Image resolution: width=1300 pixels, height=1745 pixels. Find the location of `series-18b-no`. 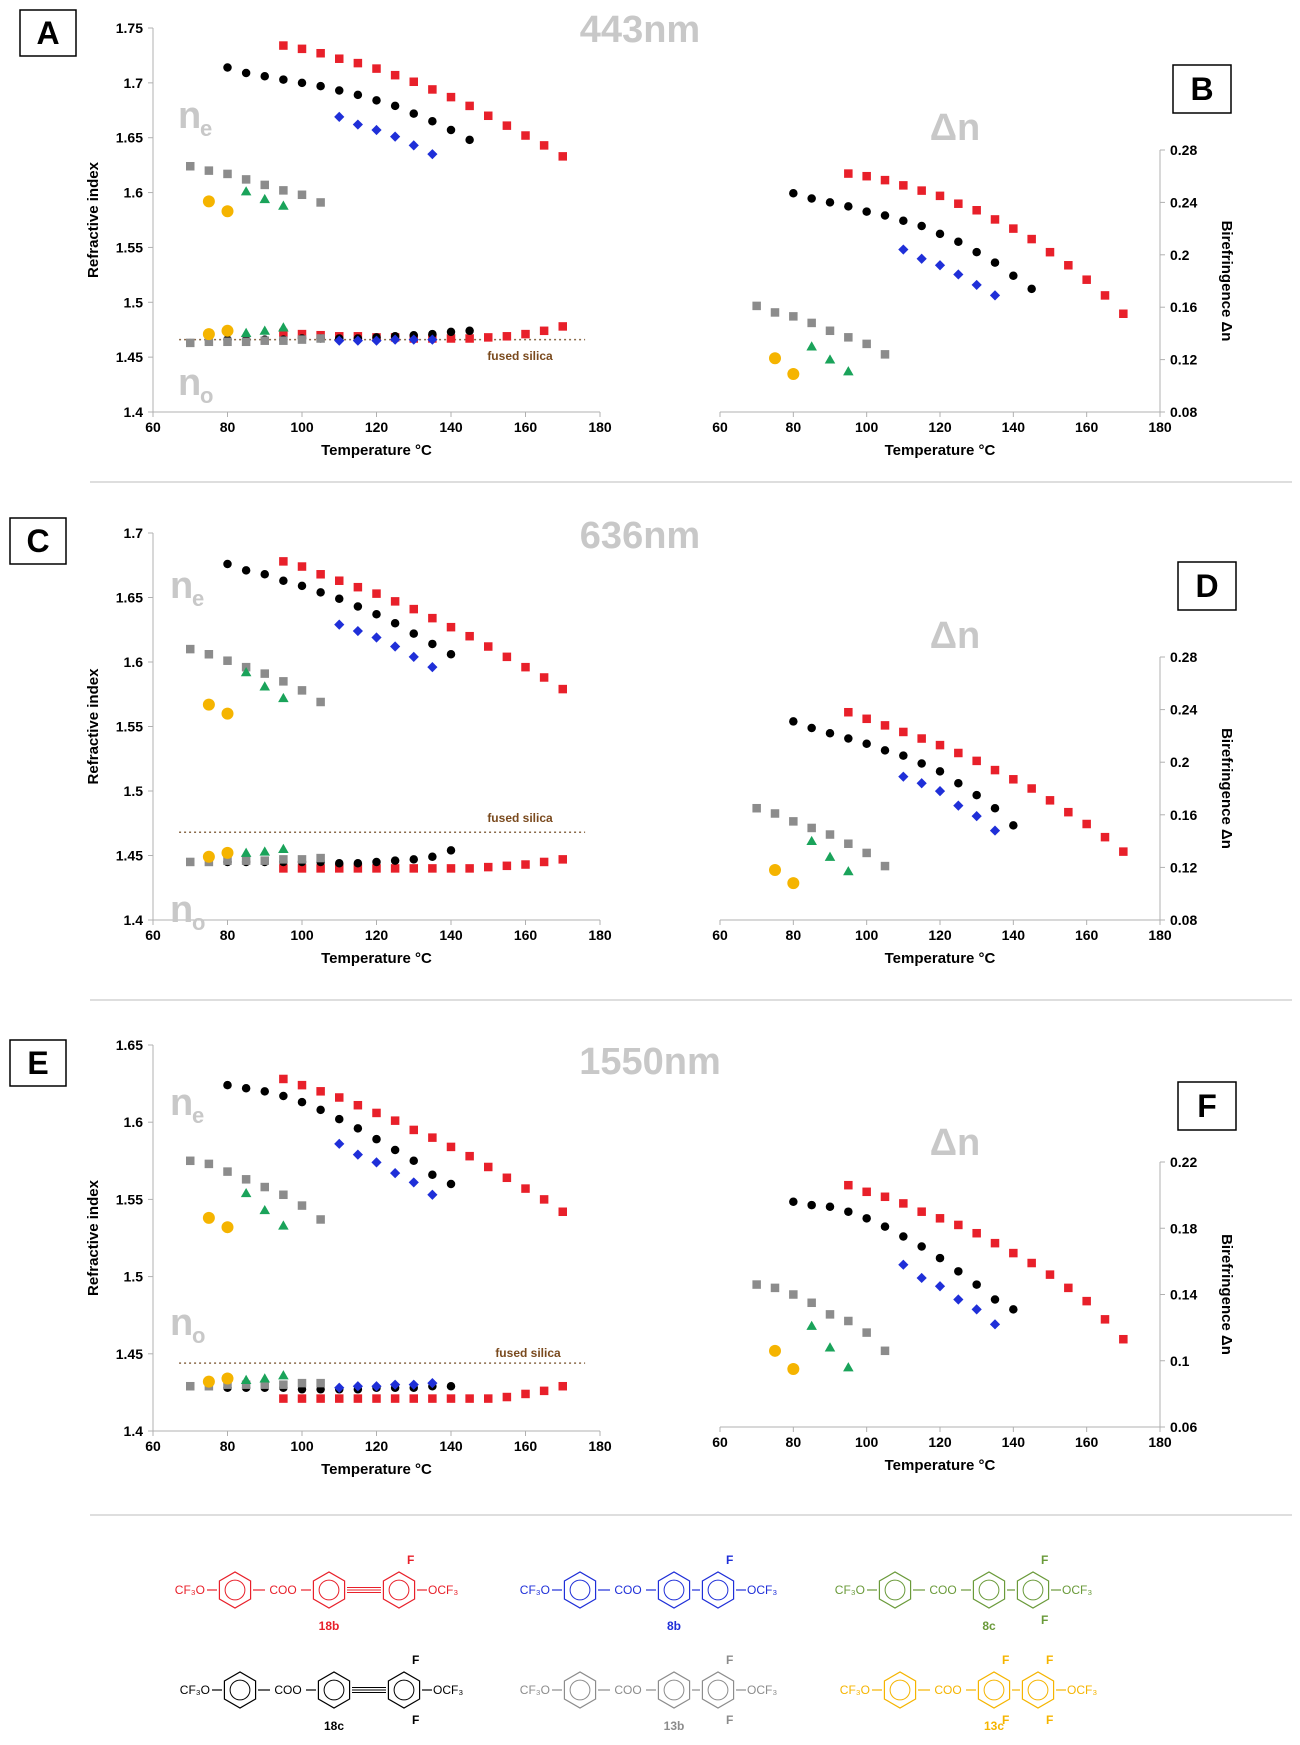

series-18b-no is located at coordinates (423, 1392).